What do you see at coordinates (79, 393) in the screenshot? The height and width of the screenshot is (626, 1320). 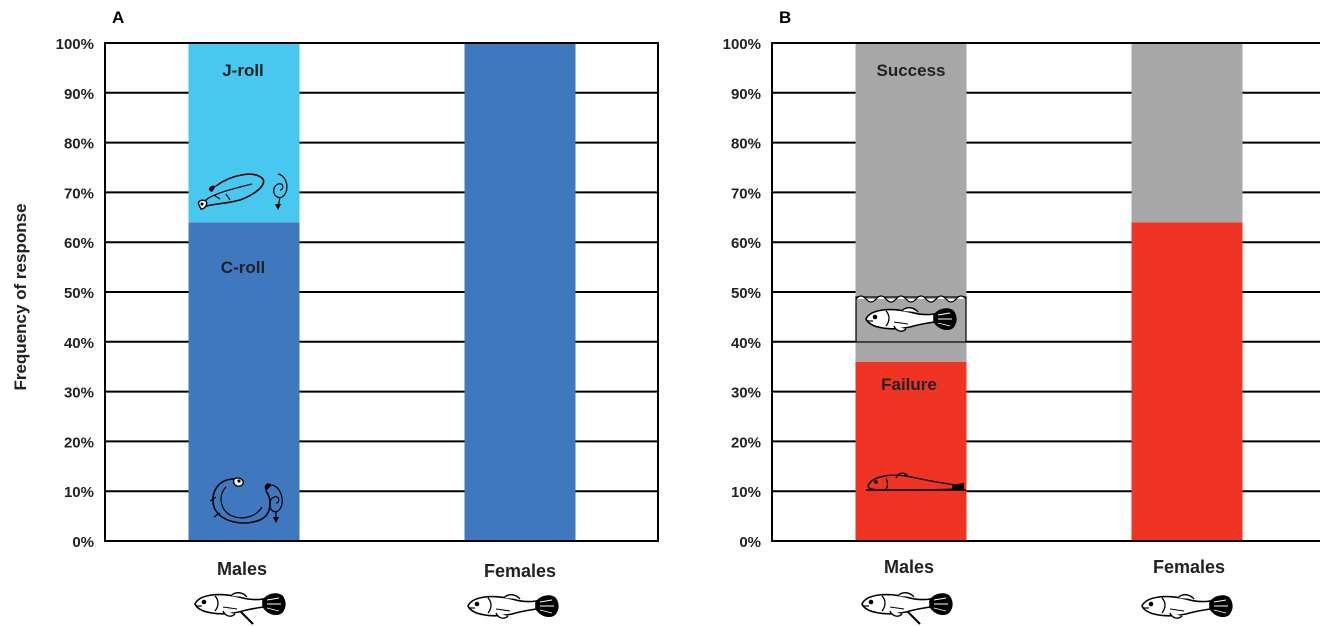 I see `y-tick-label-a-3: 30%` at bounding box center [79, 393].